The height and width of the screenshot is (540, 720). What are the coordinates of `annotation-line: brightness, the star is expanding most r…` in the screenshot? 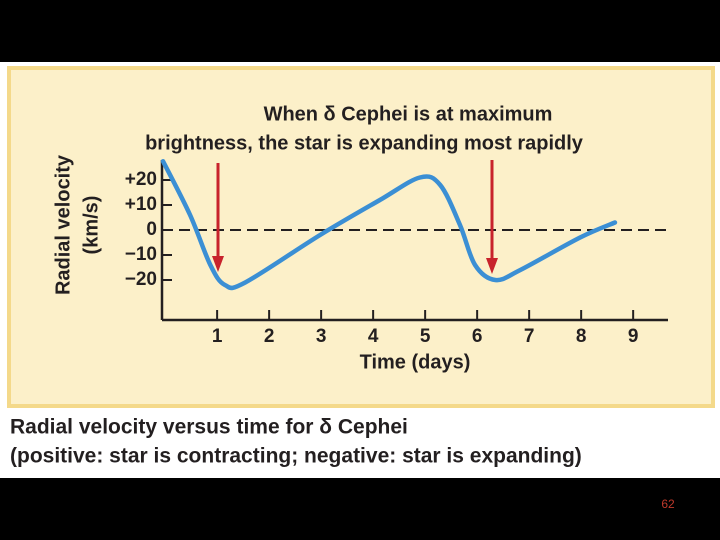 It's located at (364, 143).